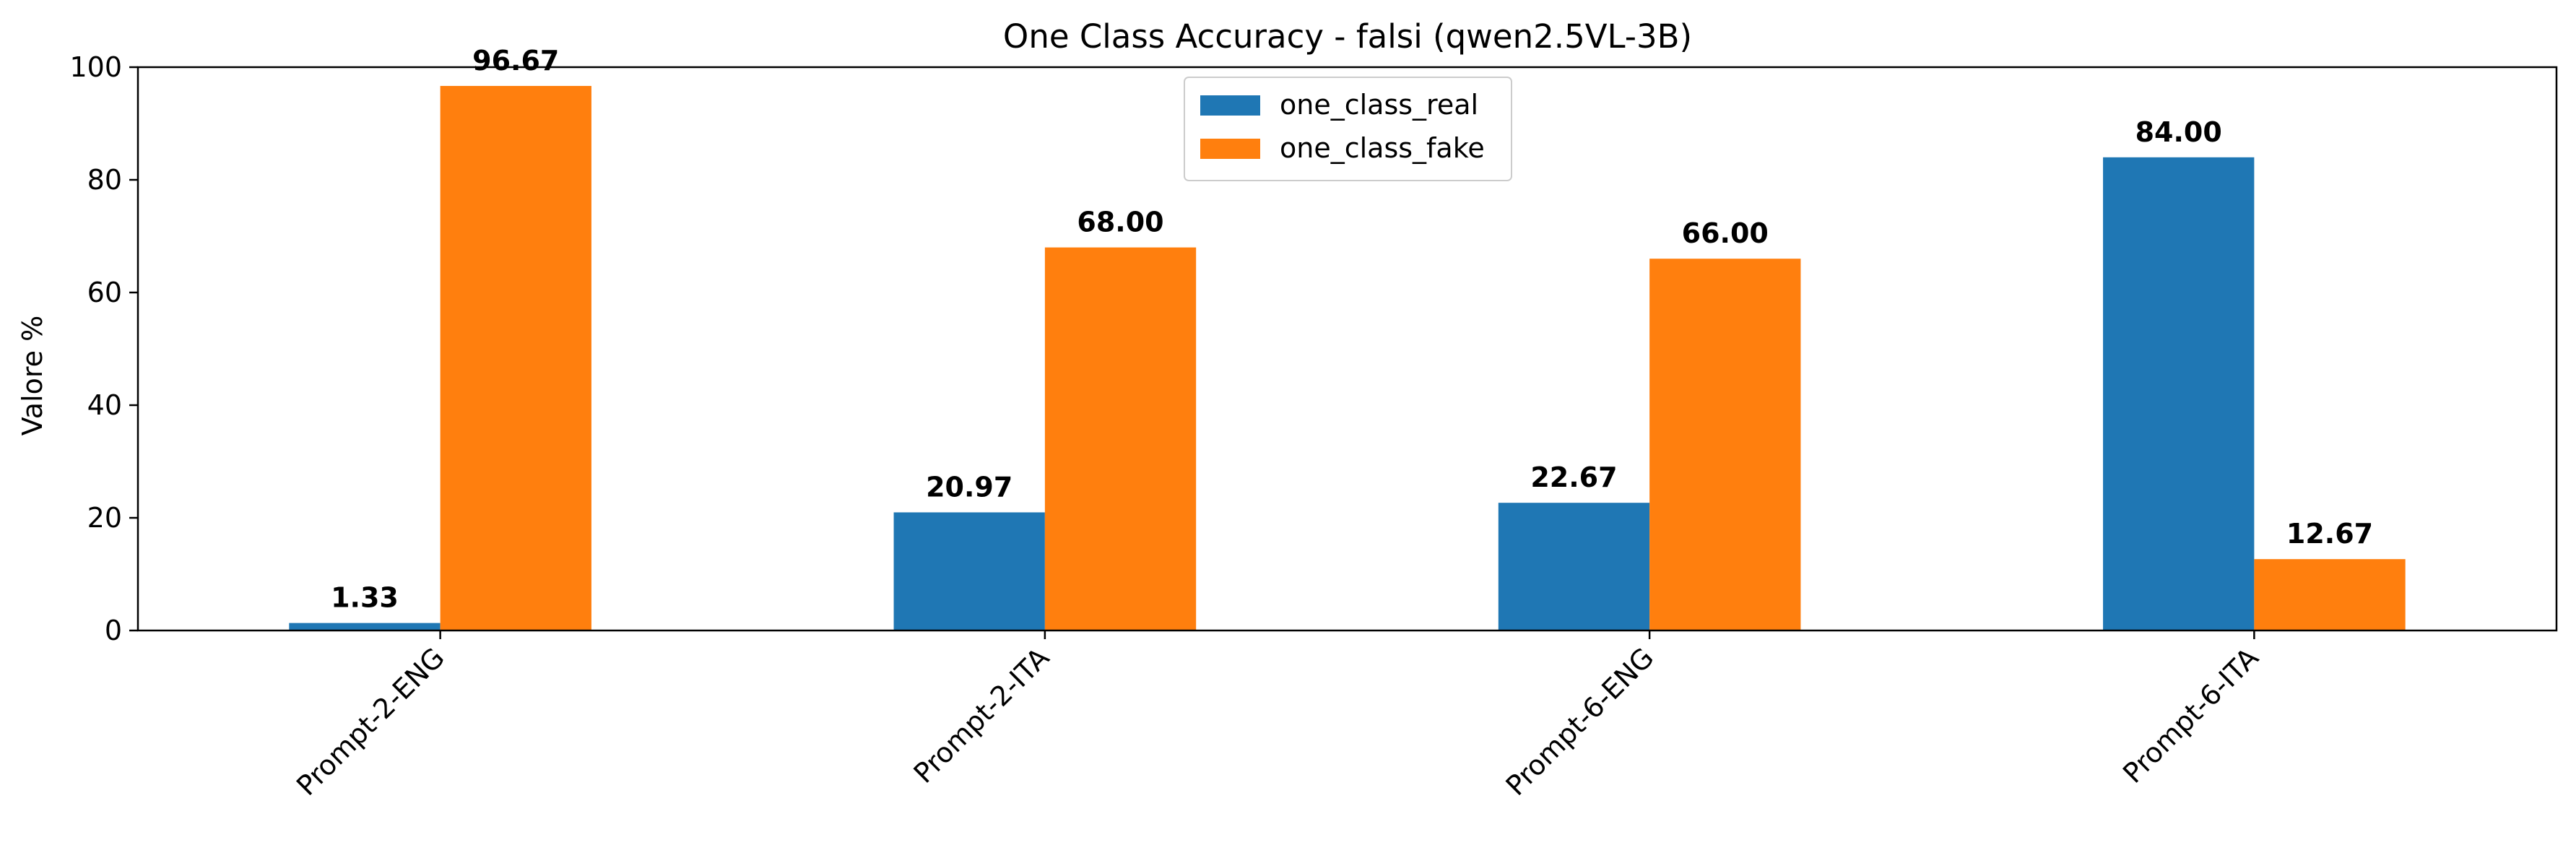 This screenshot has height=845, width=2576. What do you see at coordinates (2329, 534) in the screenshot?
I see `data-label-one_class_fake-Prompt-6-ITA: 12.67` at bounding box center [2329, 534].